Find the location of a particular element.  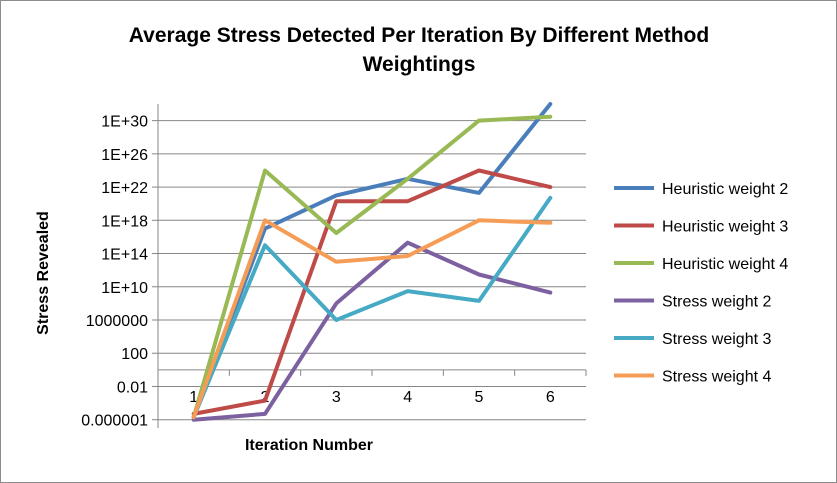

y-tick-label: 0.000001 is located at coordinates (114, 421).